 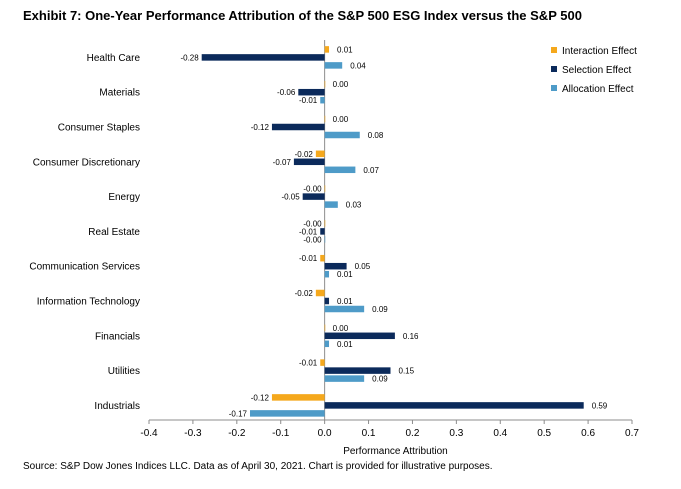 What do you see at coordinates (119, 93) in the screenshot?
I see `category-label: Materials` at bounding box center [119, 93].